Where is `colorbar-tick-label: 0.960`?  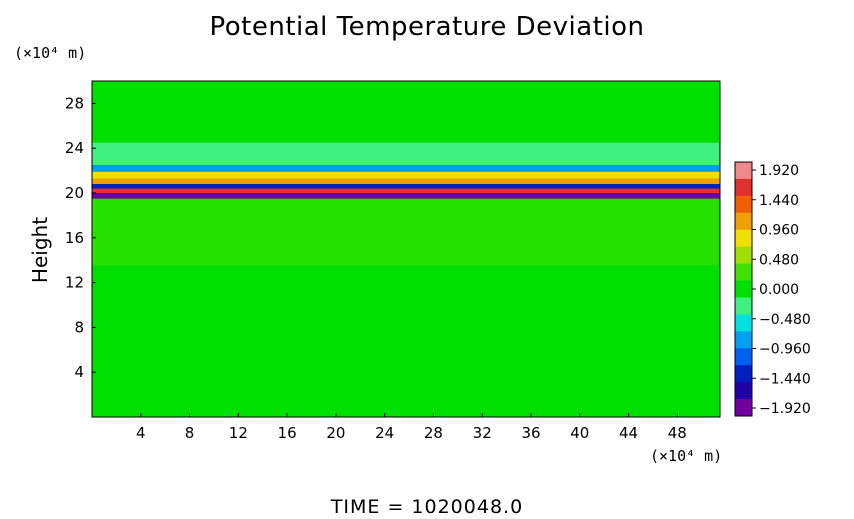 colorbar-tick-label: 0.960 is located at coordinates (779, 231).